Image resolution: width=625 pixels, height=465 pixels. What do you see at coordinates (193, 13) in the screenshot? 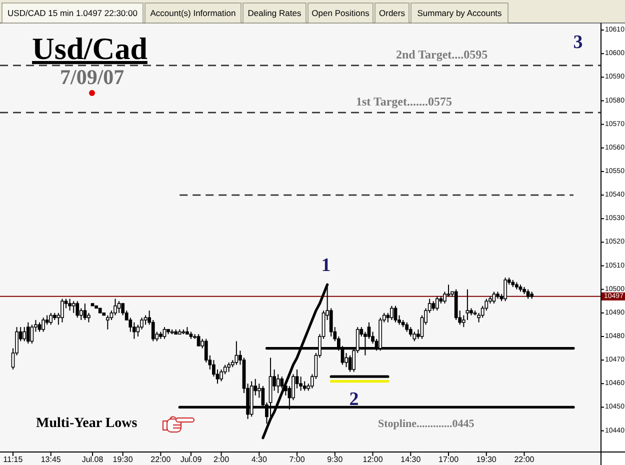
I see `text: Account(s) Information` at bounding box center [193, 13].